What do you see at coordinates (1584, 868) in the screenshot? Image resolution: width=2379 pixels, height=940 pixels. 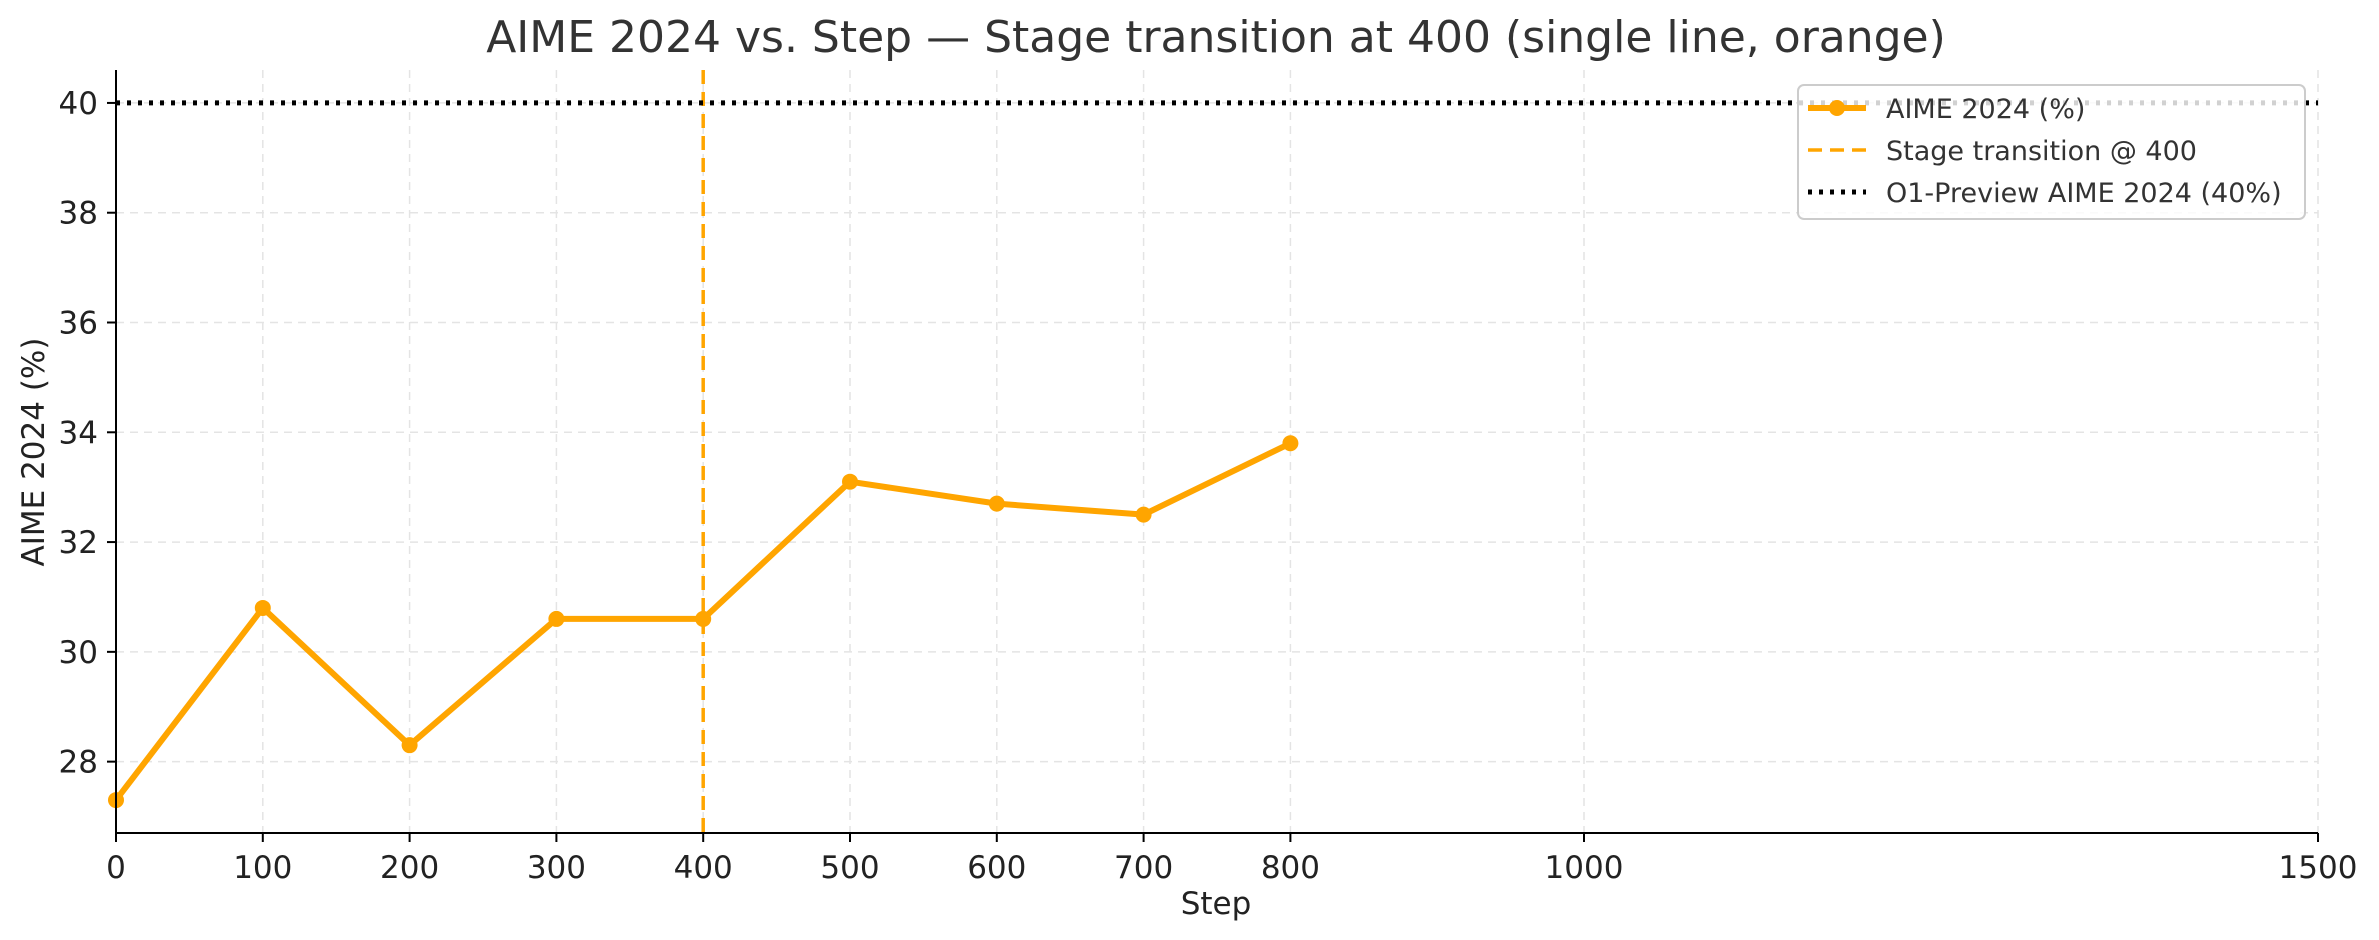 I see `x-tick-label: 1000` at bounding box center [1584, 868].